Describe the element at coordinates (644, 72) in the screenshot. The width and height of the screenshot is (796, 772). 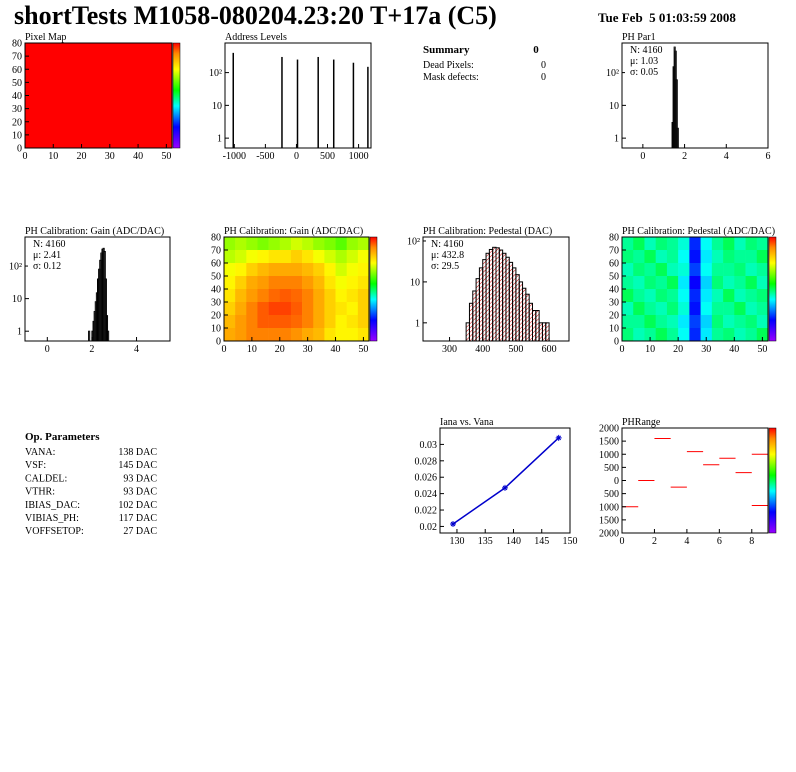
I see `stats-text: σ: 0.05` at that location.